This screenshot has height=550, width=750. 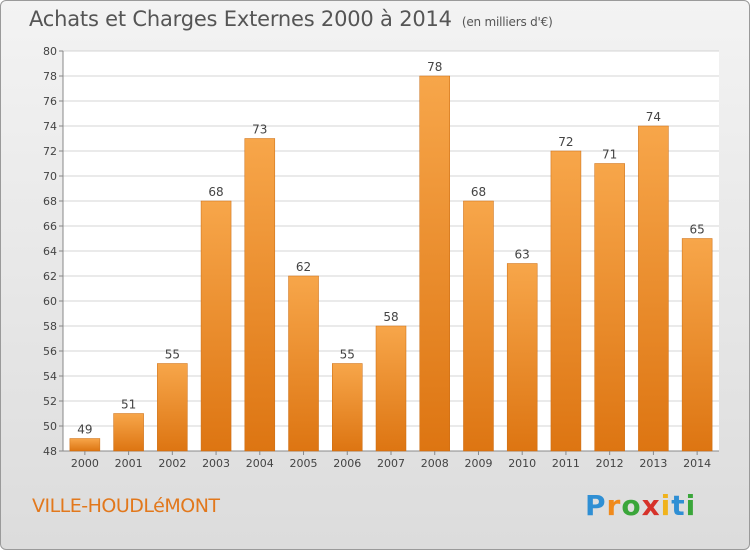 What do you see at coordinates (596, 505) in the screenshot?
I see `proxiti-logo-letter: P` at bounding box center [596, 505].